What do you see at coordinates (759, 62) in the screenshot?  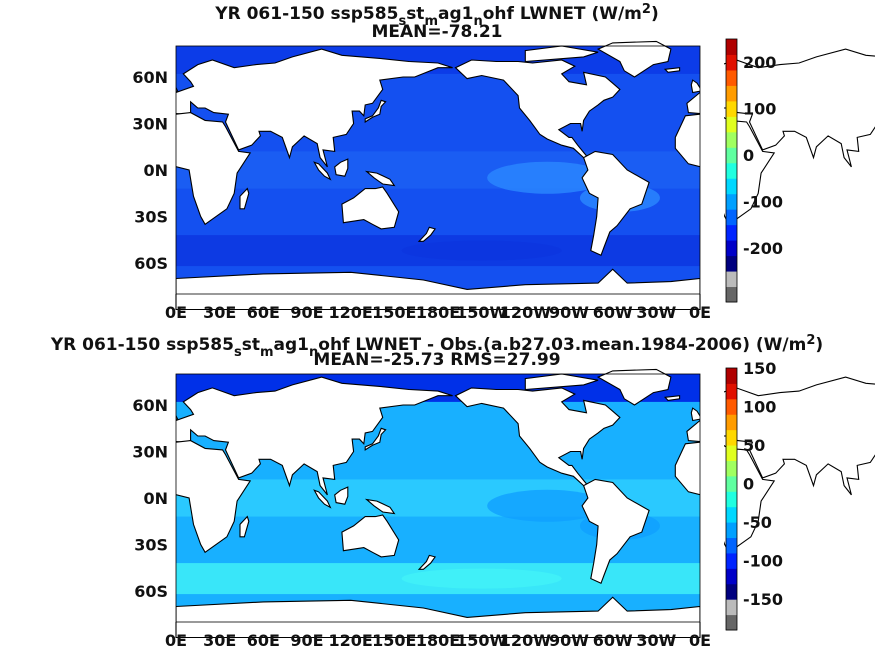 I see `colorbar-tick-label: 200` at bounding box center [759, 62].